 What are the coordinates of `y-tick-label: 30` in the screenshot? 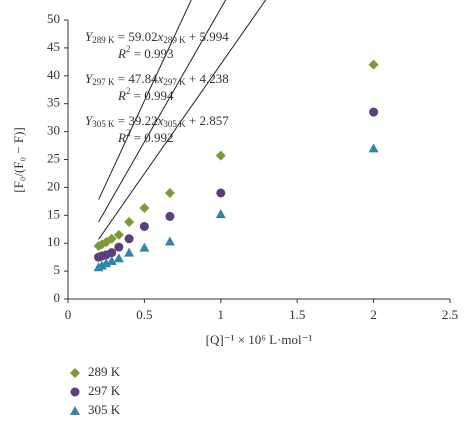 It's located at (53, 130).